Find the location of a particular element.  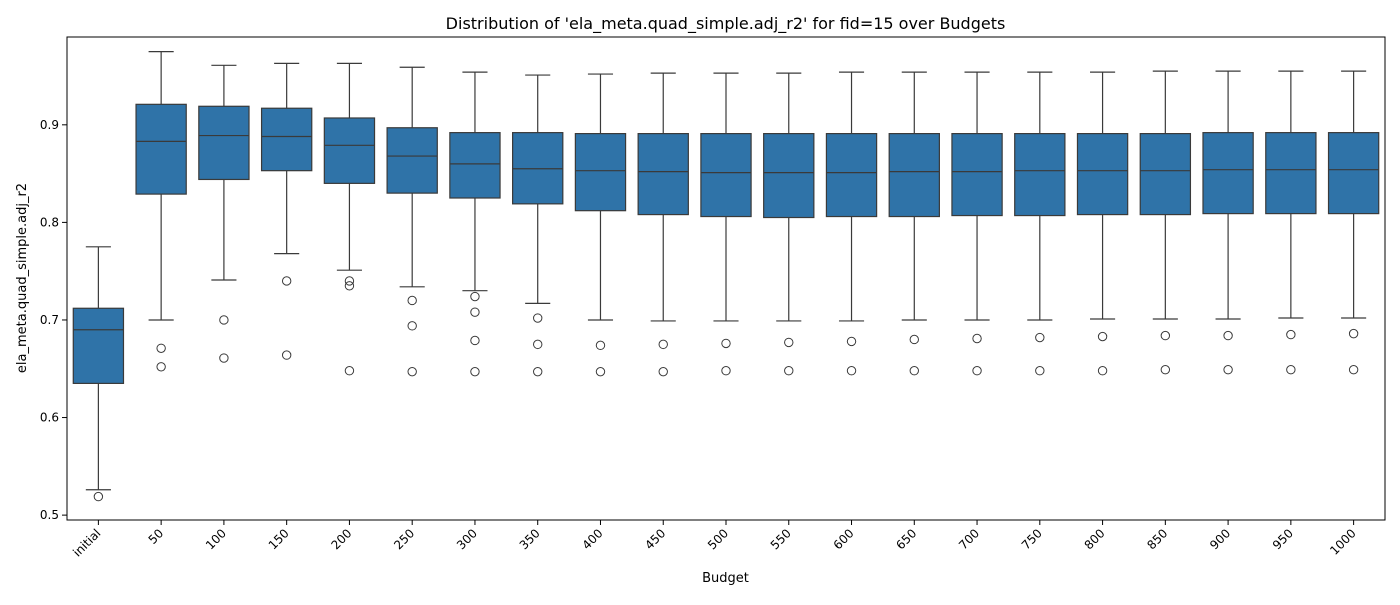

x-tick-label: 950 is located at coordinates (1283, 539).